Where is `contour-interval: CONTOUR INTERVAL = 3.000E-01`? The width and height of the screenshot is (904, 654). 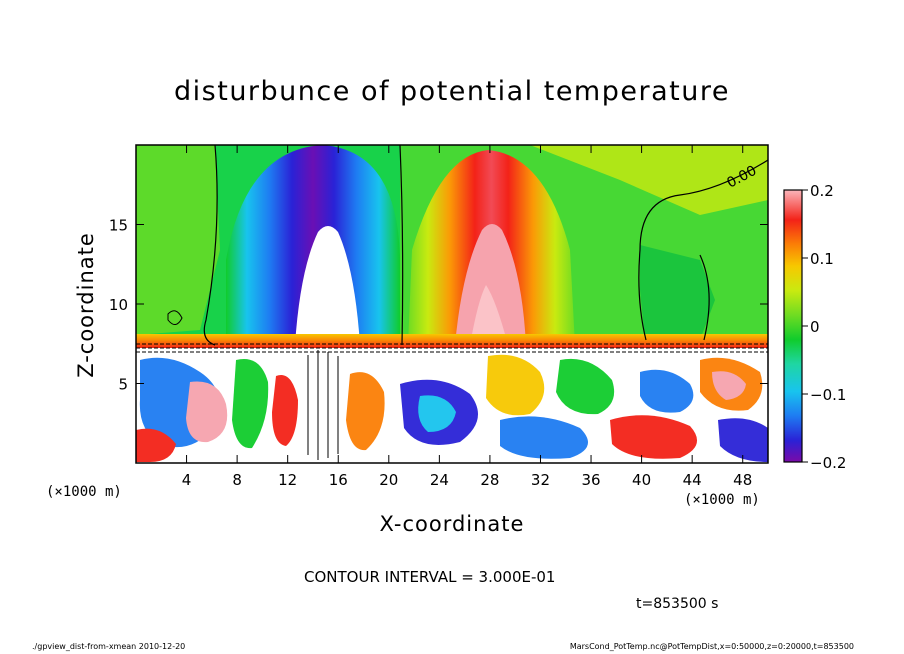 contour-interval: CONTOUR INTERVAL = 3.000E-01 is located at coordinates (430, 577).